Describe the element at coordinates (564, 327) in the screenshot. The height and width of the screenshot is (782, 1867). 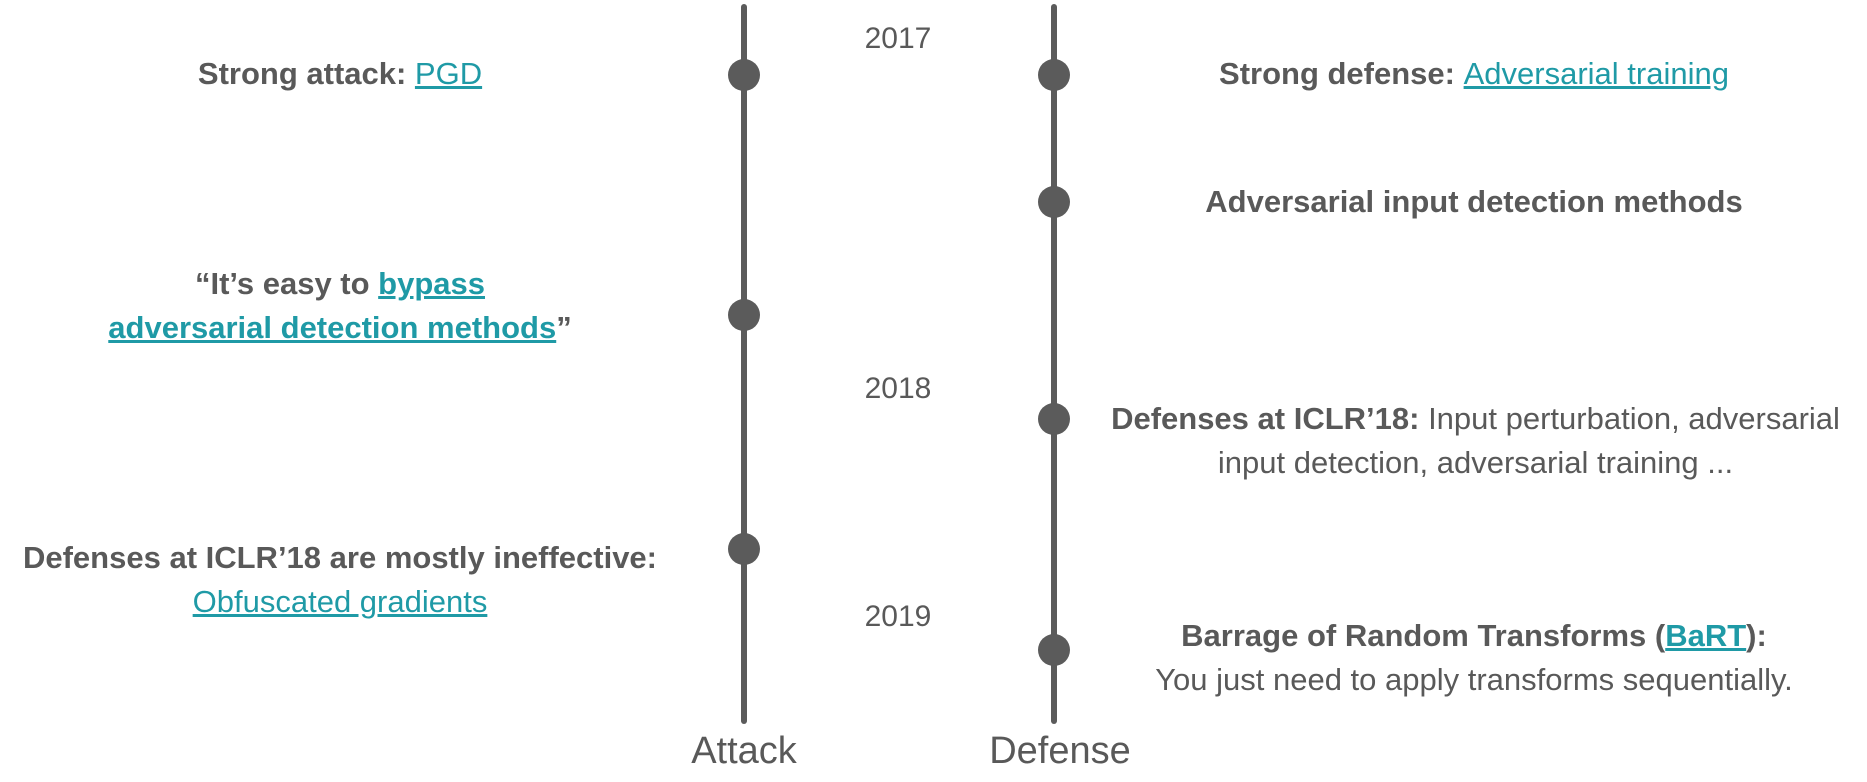
I see `bypass-close-quote: ”` at that location.